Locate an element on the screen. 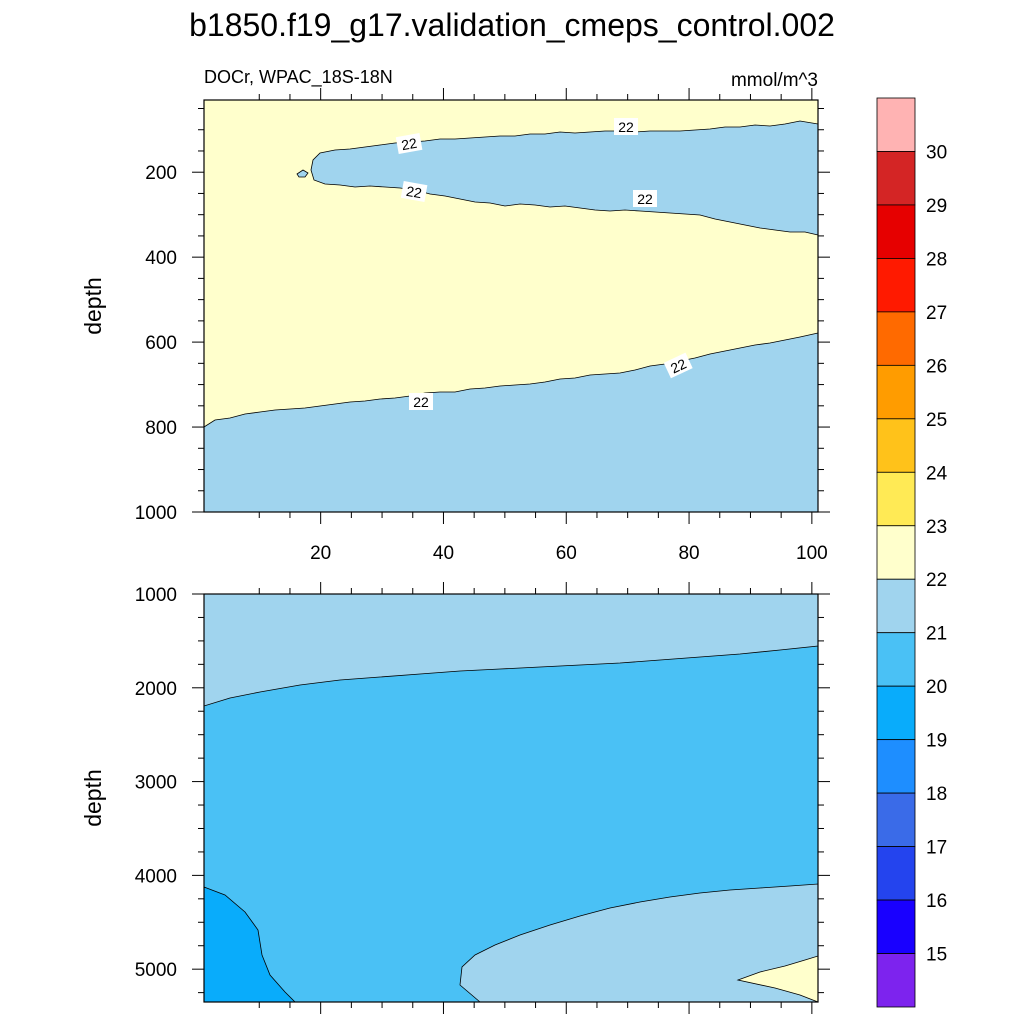 This screenshot has width=1024, height=1024. y-tick-label: 600 is located at coordinates (161, 343).